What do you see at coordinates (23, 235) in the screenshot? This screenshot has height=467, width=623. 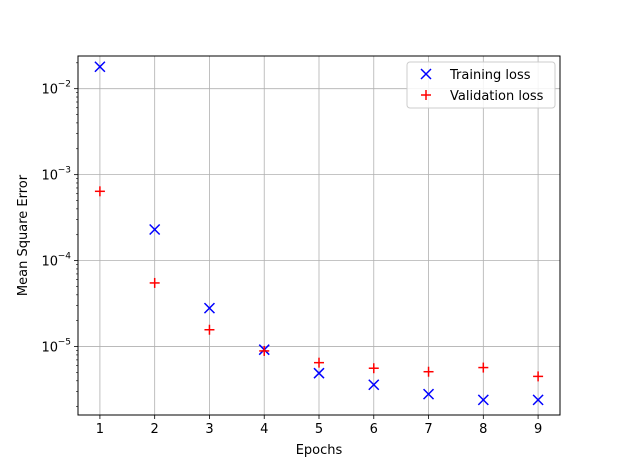 I see `y-axis-label: Mean Square Error` at bounding box center [23, 235].